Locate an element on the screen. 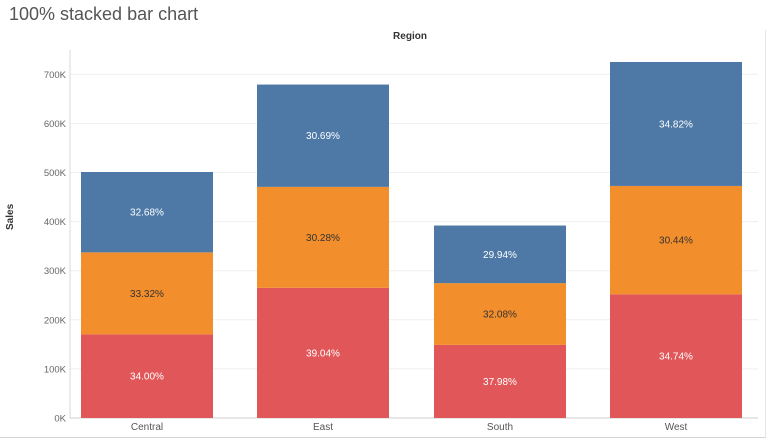 The width and height of the screenshot is (768, 442). data-label: 34.82% is located at coordinates (676, 124).